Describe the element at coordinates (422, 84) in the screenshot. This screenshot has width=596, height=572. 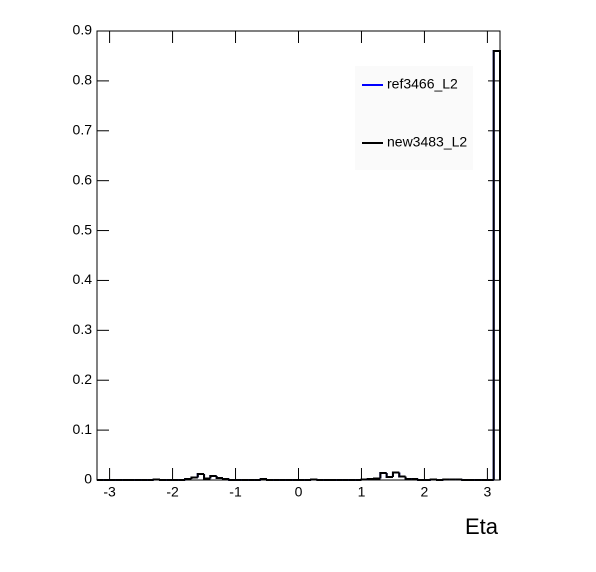
I see `legend-label: ref3466_L2` at that location.